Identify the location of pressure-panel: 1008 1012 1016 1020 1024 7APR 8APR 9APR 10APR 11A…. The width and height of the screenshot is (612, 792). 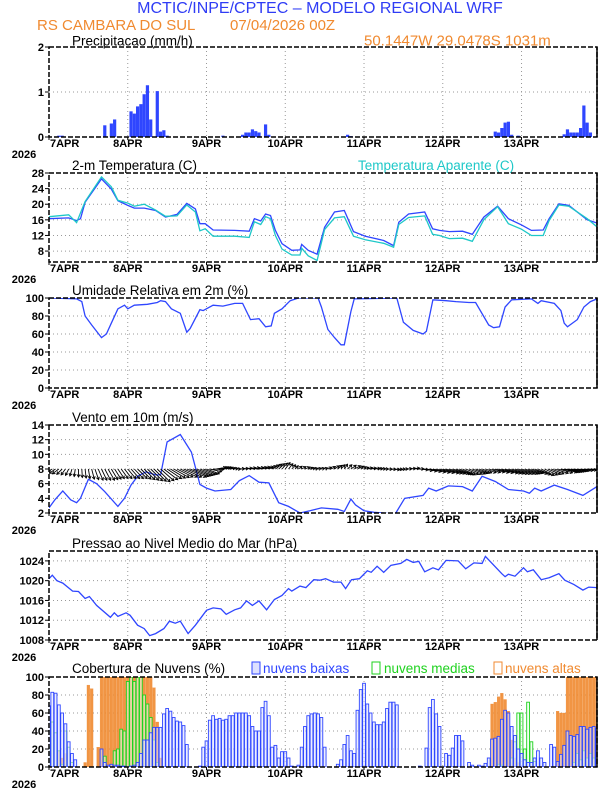
(305, 607).